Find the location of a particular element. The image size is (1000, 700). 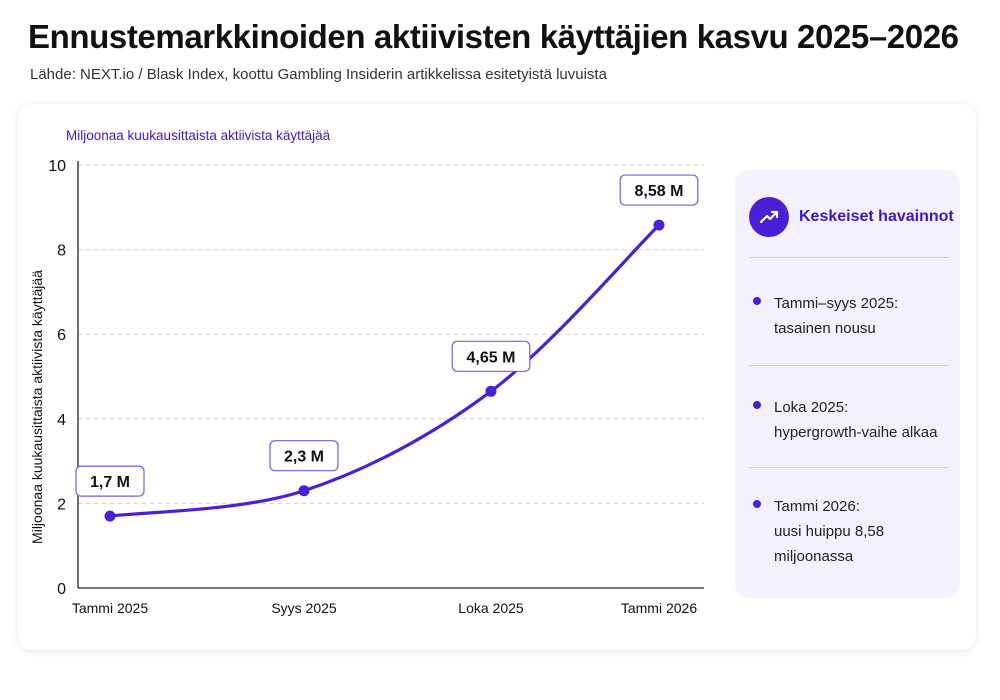

y-tick-label: 2 is located at coordinates (61, 504).